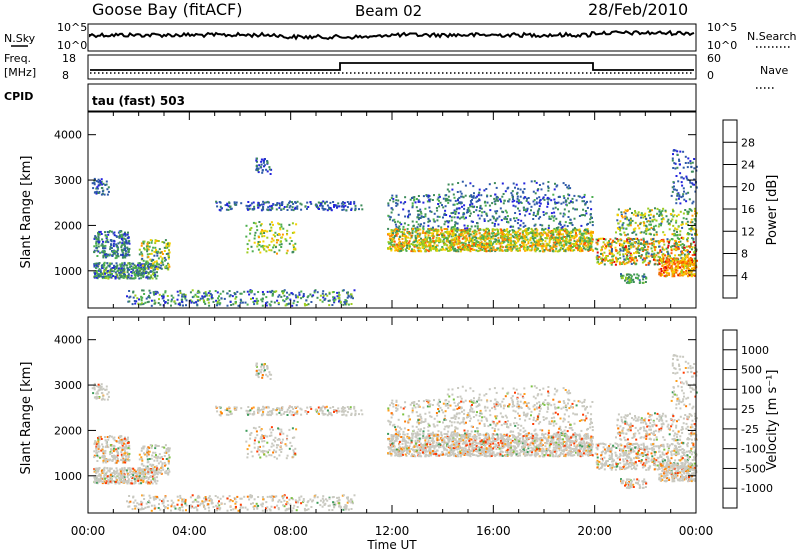  Describe the element at coordinates (17, 58) in the screenshot. I see `freq-label: Freq.` at that location.